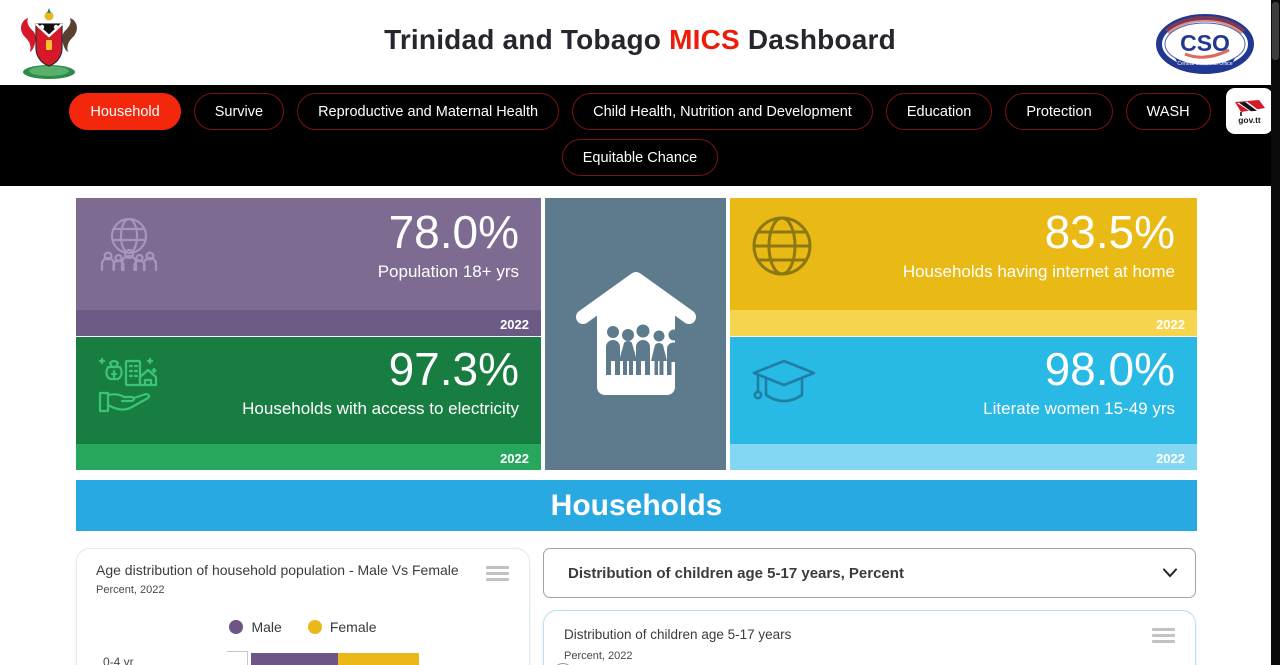 The image size is (1280, 665). I want to click on scrollbar-thumb, so click(1275, 31).